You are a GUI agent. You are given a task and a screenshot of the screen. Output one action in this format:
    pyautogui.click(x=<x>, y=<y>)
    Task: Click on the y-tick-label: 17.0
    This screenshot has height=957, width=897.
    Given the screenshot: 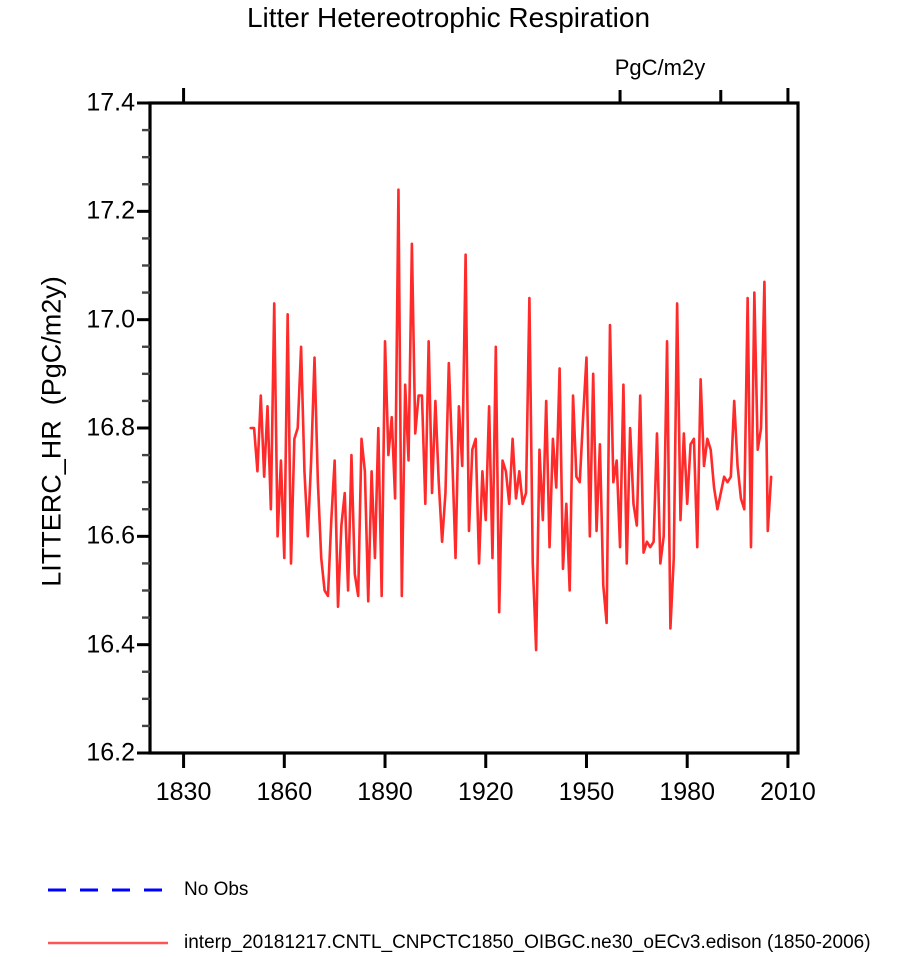 What is the action you would take?
    pyautogui.click(x=110, y=319)
    